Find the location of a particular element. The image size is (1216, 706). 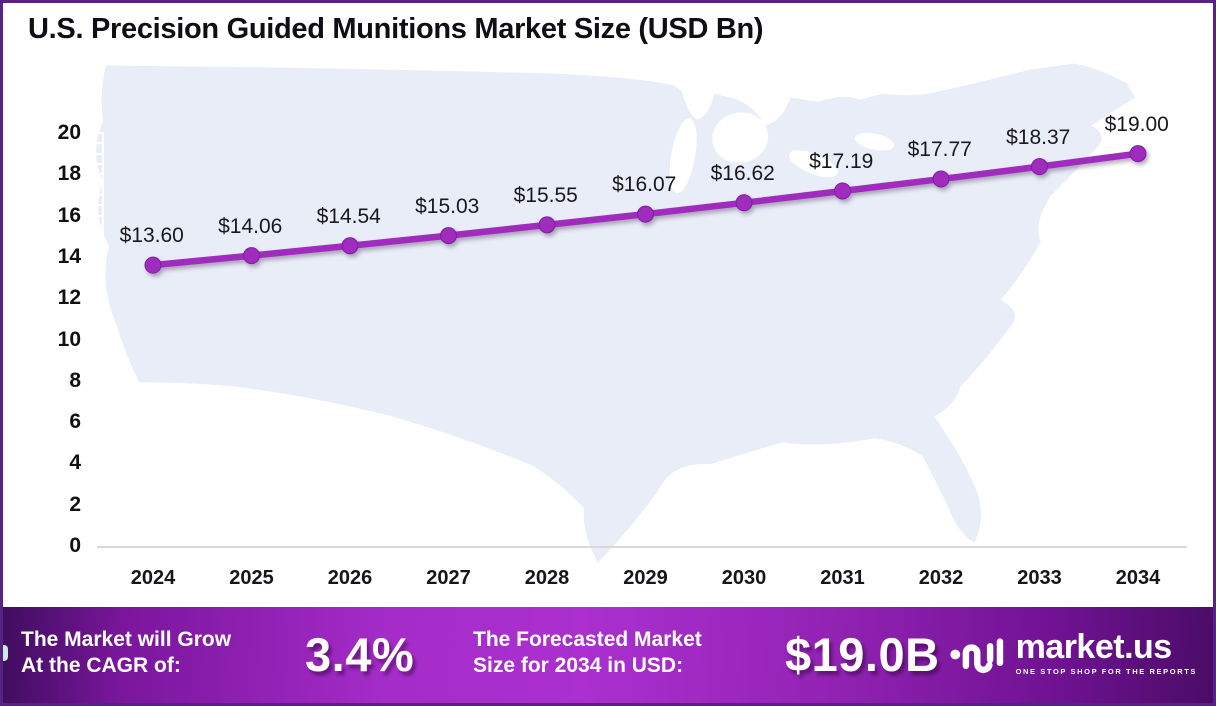

data-point-2025 is located at coordinates (251, 256).